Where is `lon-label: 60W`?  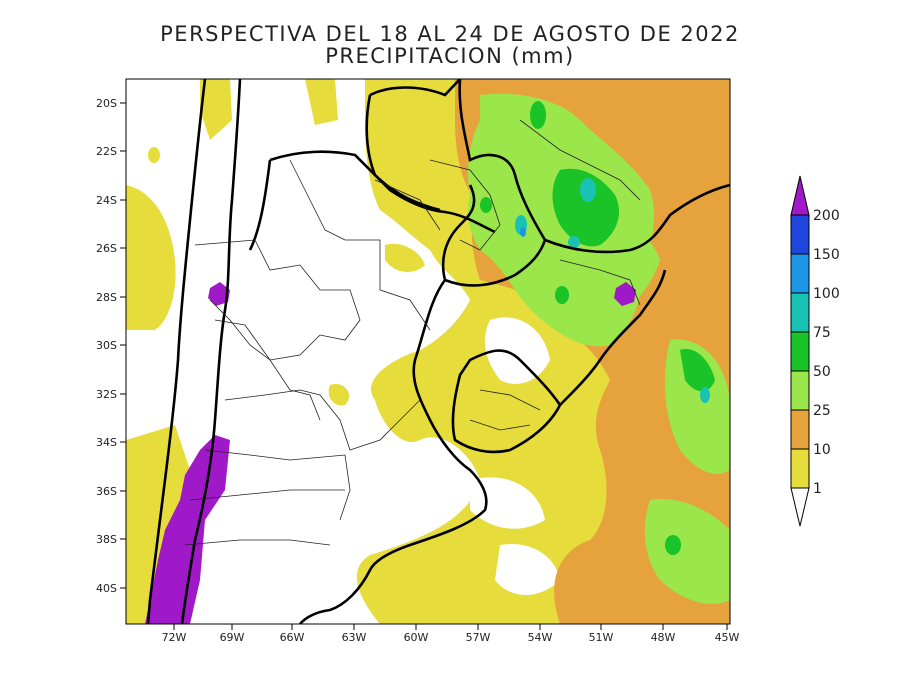
lon-label: 60W is located at coordinates (416, 637).